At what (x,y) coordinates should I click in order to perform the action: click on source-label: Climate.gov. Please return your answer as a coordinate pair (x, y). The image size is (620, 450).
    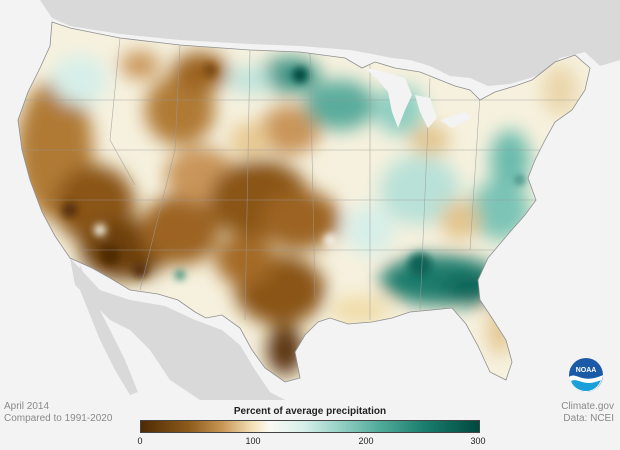
    Looking at the image, I should click on (587, 406).